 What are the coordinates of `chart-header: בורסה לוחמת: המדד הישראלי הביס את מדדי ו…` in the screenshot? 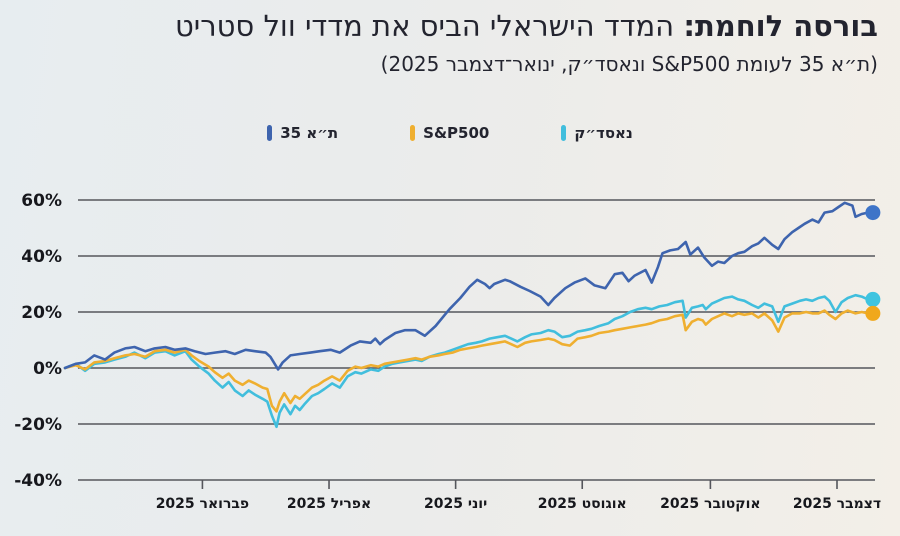 It's located at (449, 42).